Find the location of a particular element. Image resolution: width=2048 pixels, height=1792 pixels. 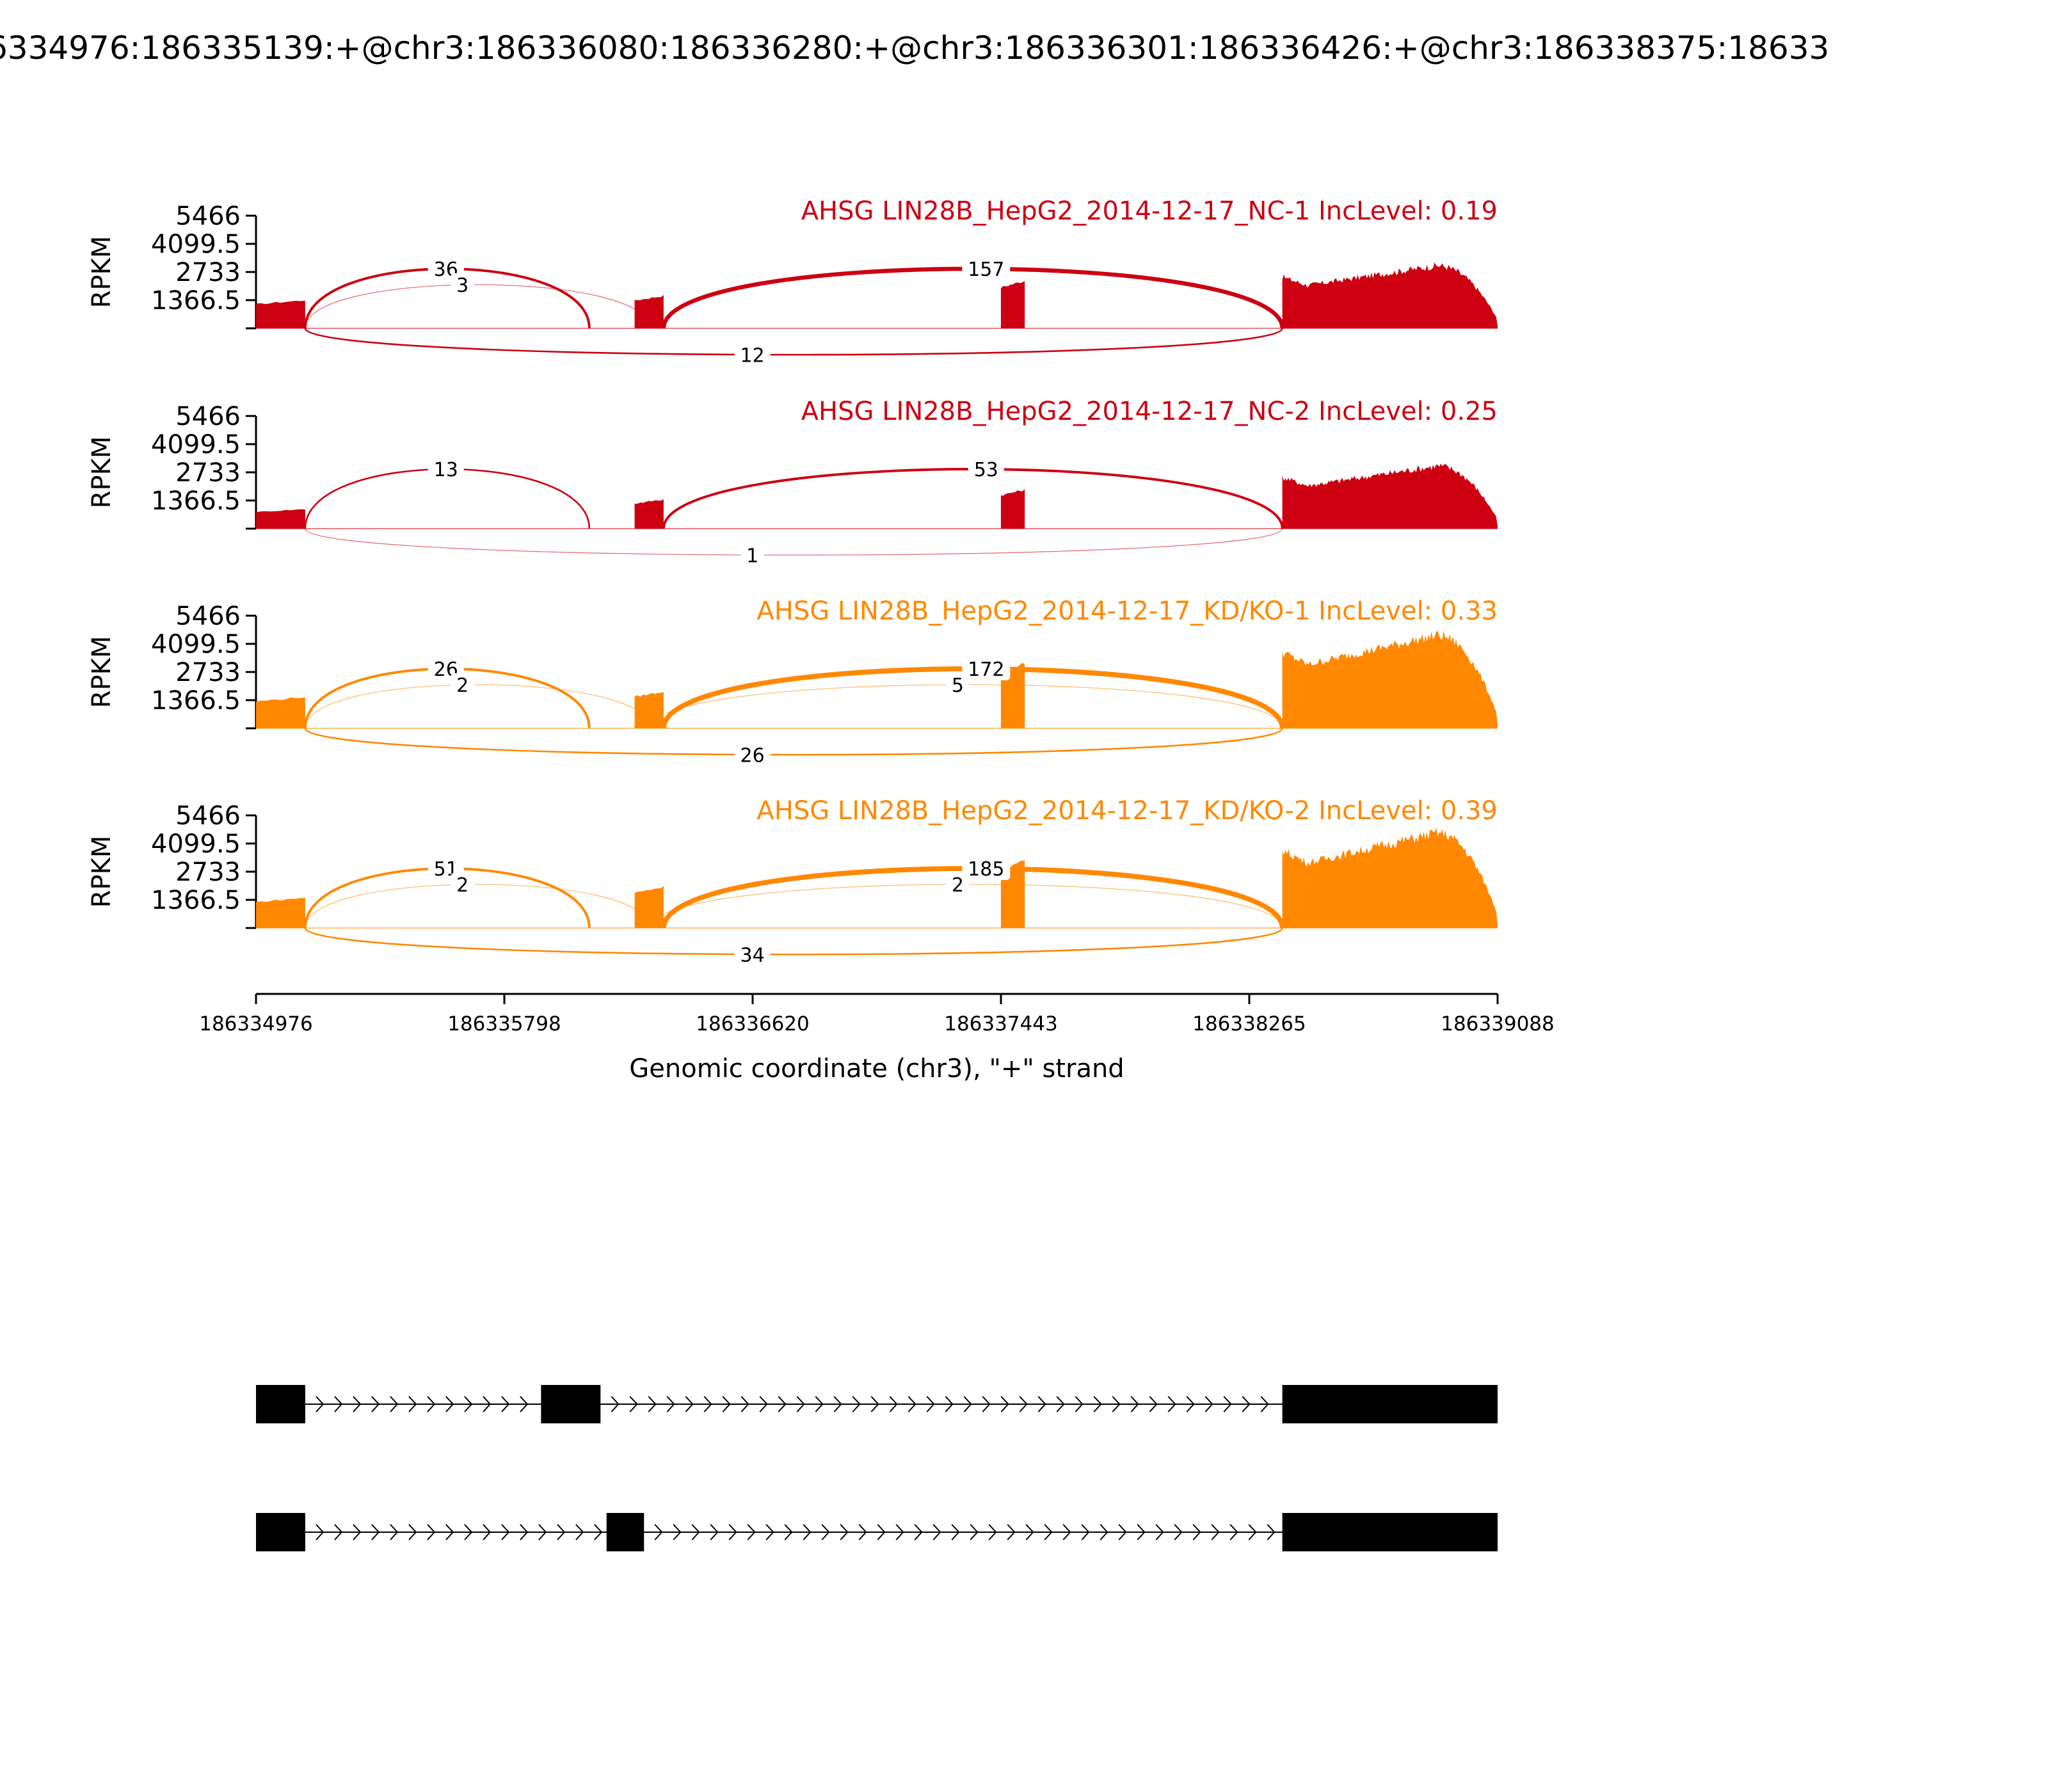

junction-count: 3 is located at coordinates (462, 286).